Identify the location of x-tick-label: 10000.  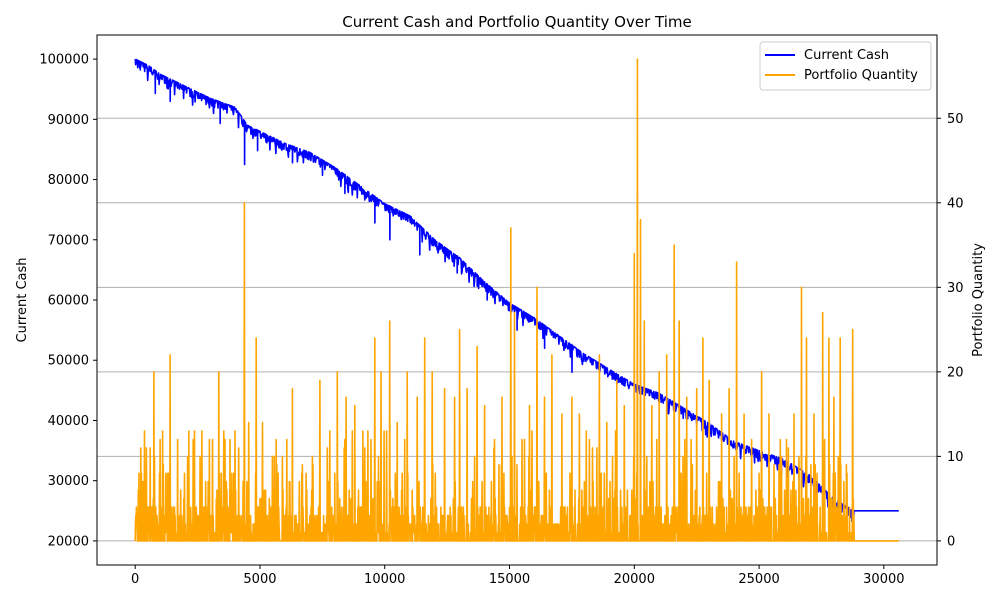
(384, 579).